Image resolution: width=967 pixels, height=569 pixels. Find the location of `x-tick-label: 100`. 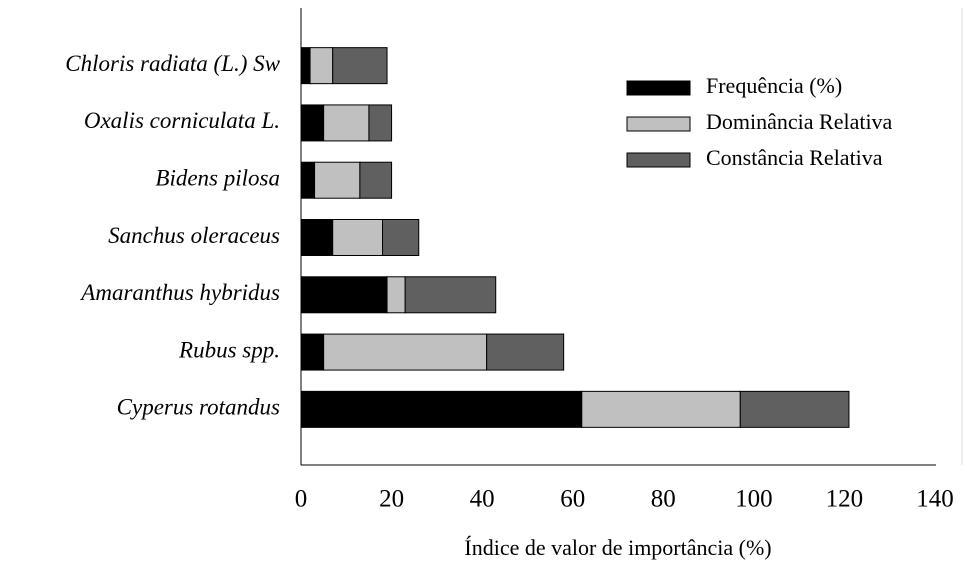

x-tick-label: 100 is located at coordinates (754, 499).